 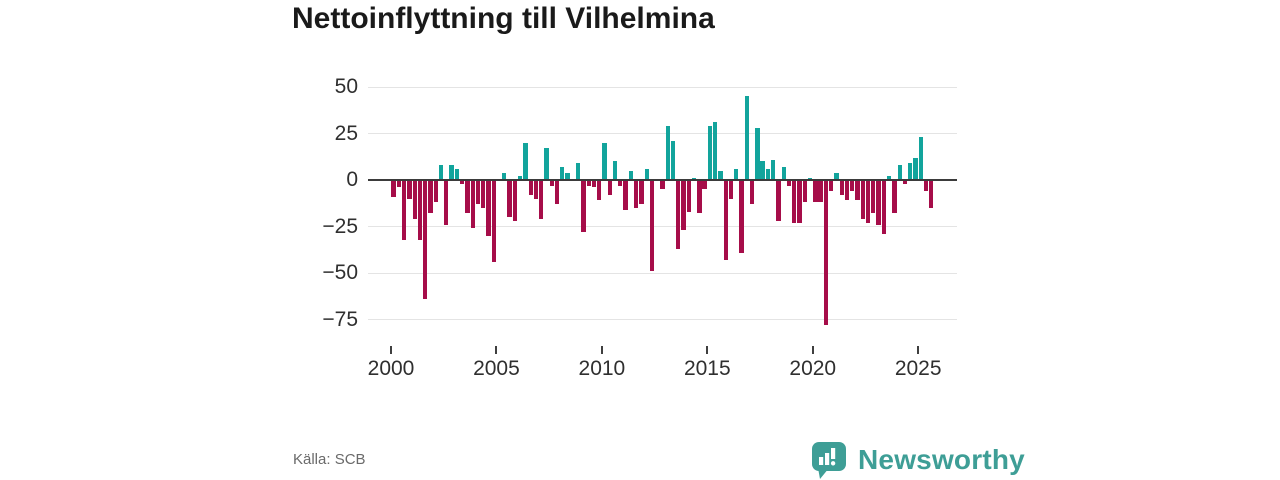 What do you see at coordinates (329, 459) in the screenshot?
I see `source-note: Källa: SCB` at bounding box center [329, 459].